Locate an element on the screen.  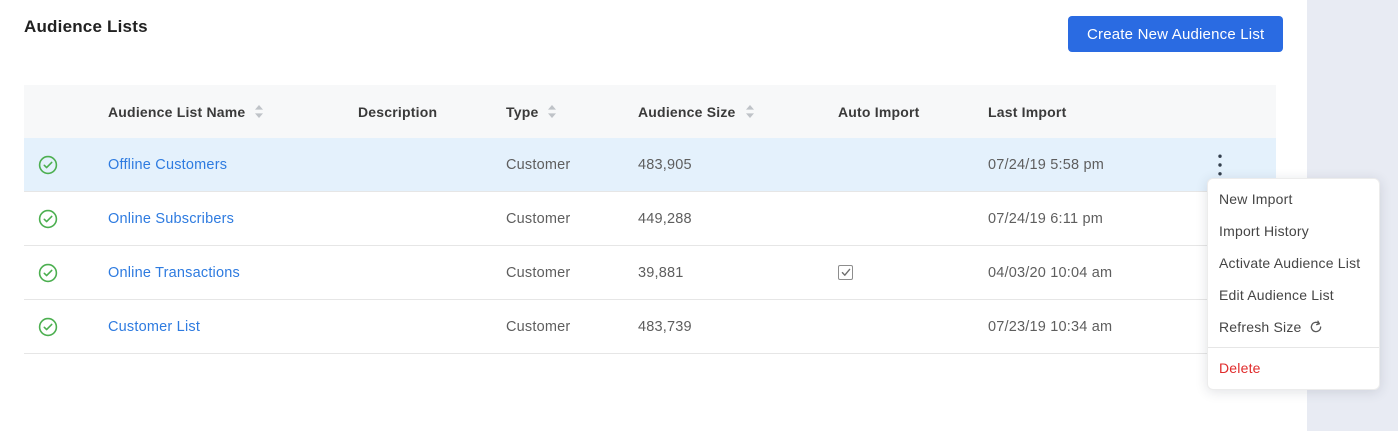
header-label: Auto Import is located at coordinates (879, 111).